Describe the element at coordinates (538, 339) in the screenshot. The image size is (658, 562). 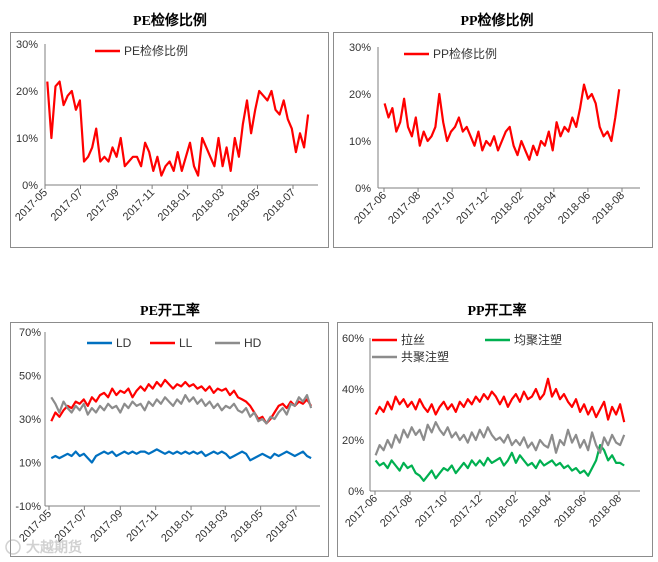
I see `legend-label-homopolymer-injection: 均聚注塑` at that location.